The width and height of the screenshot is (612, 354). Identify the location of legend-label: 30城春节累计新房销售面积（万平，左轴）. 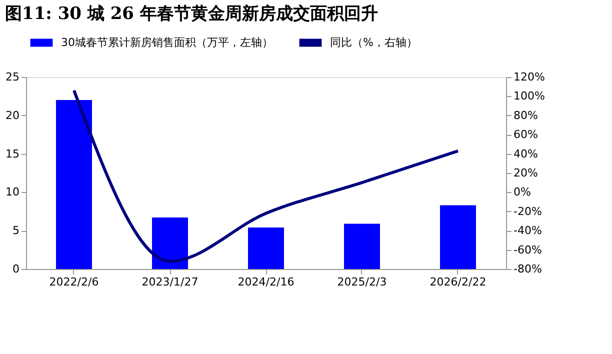
(167, 42).